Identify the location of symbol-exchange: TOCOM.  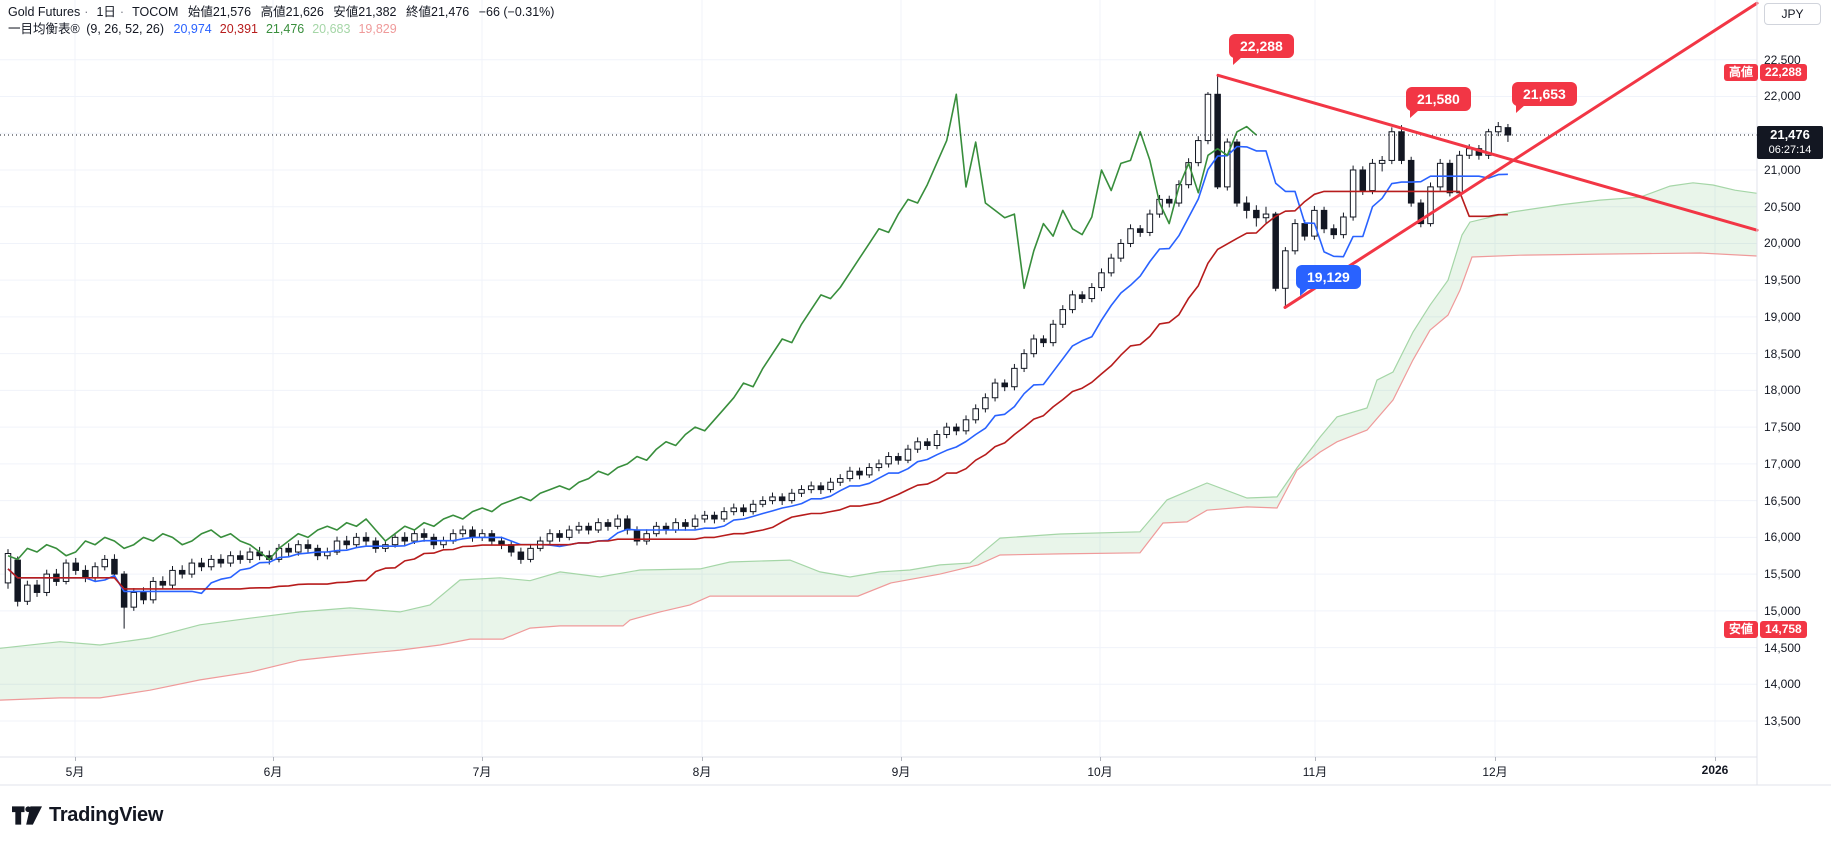
(155, 12).